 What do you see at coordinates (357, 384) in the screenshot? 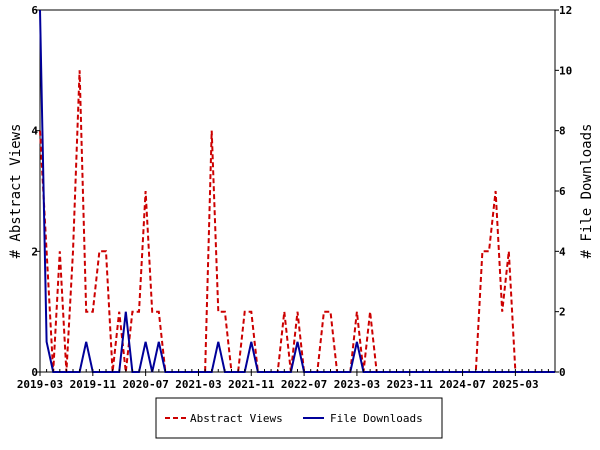
I see `x-tick-label: 2023-03` at bounding box center [357, 384].